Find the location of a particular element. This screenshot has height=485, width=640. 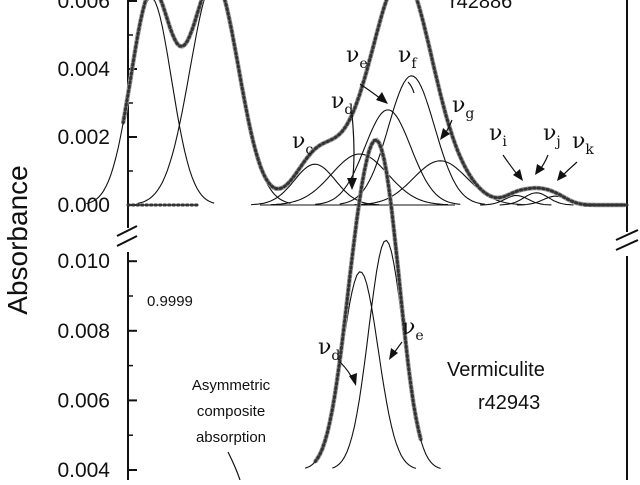

peak-label-nu-e: νe is located at coordinates (357, 57).